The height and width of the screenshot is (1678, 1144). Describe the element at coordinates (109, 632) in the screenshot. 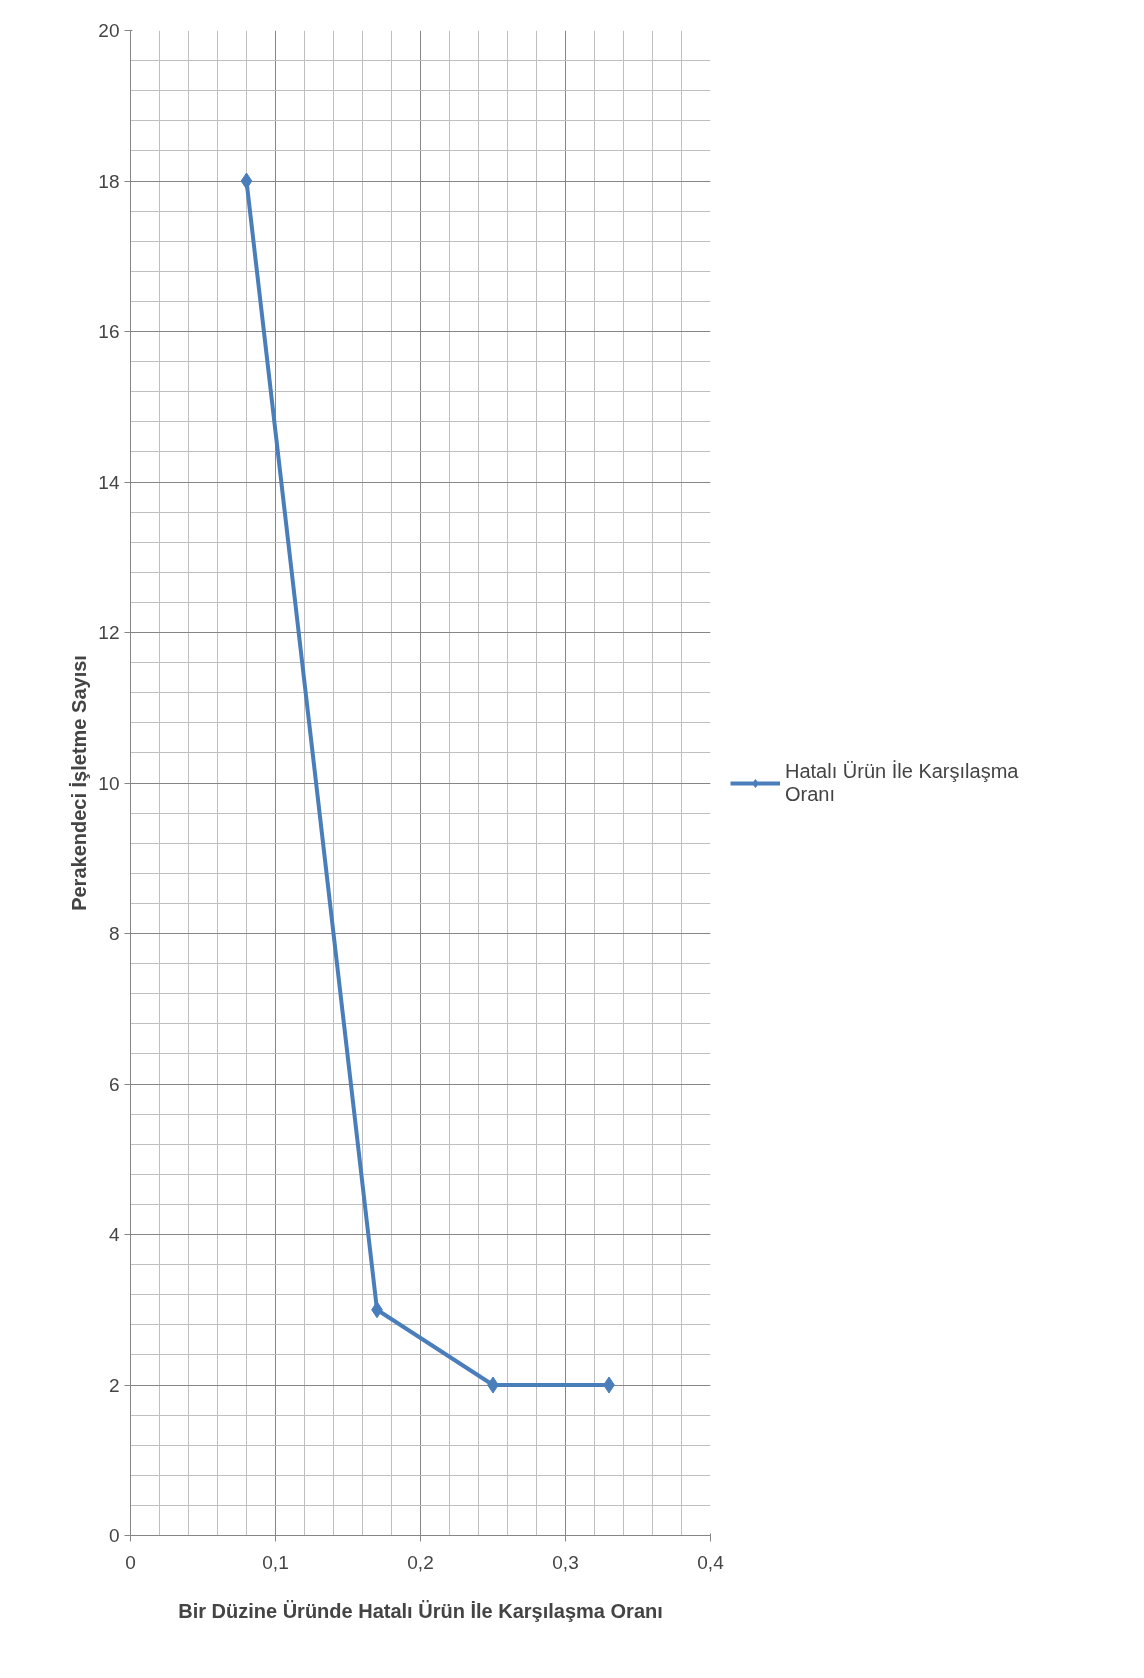

I see `y-tick-label: 12` at that location.